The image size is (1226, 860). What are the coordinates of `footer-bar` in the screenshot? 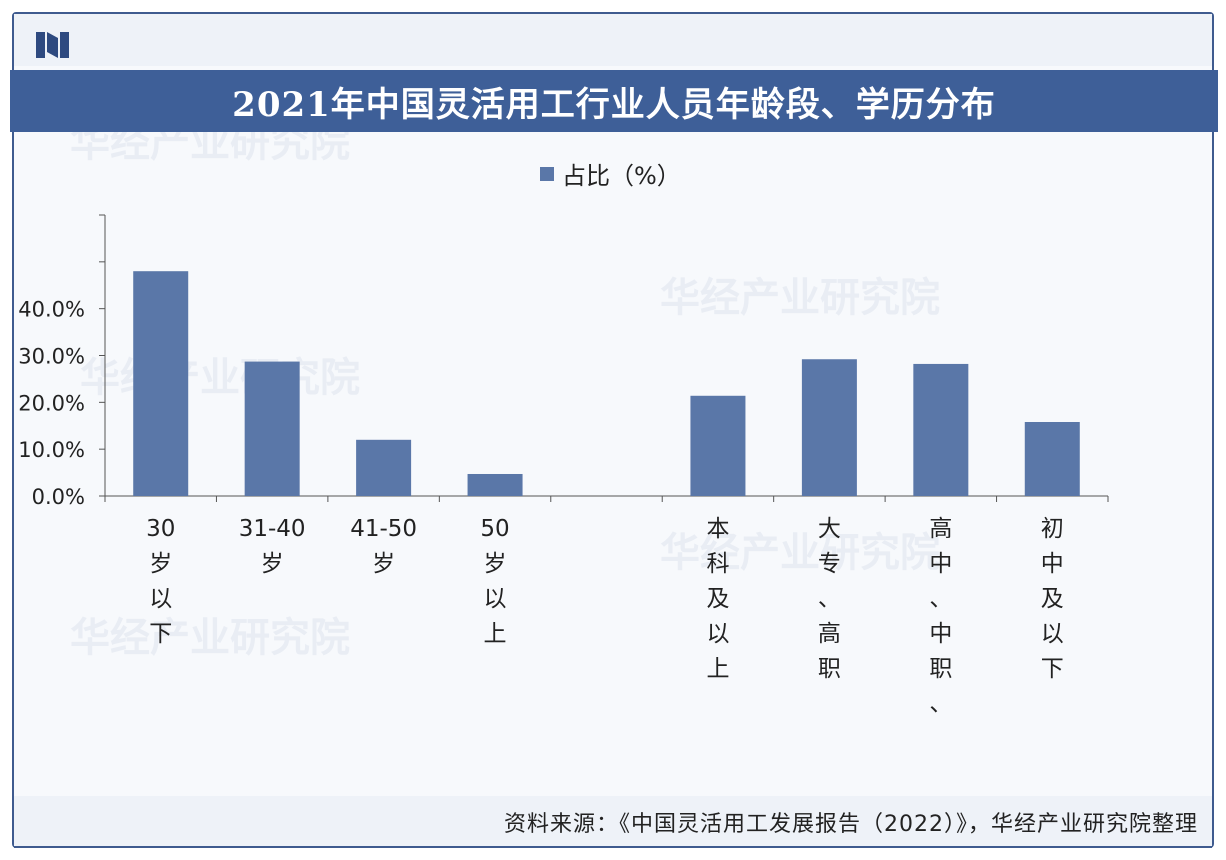 It's located at (613, 821).